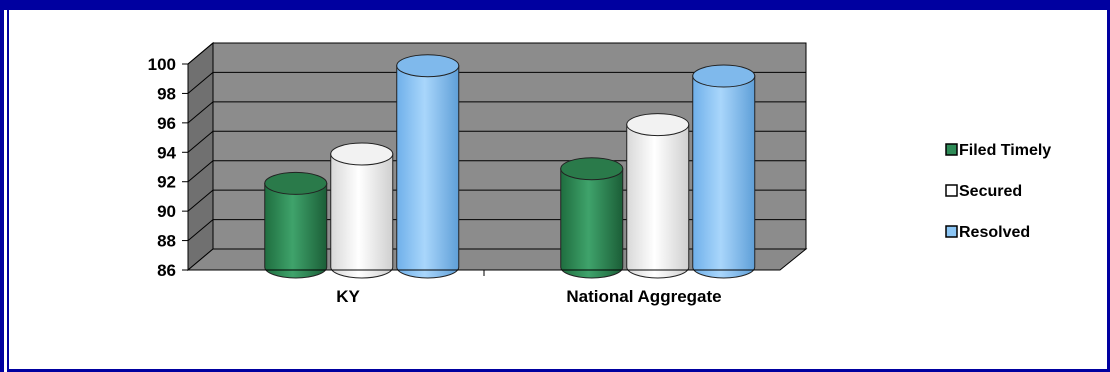 The height and width of the screenshot is (372, 1110). Describe the element at coordinates (162, 64) in the screenshot. I see `y-tick-label: 100` at that location.